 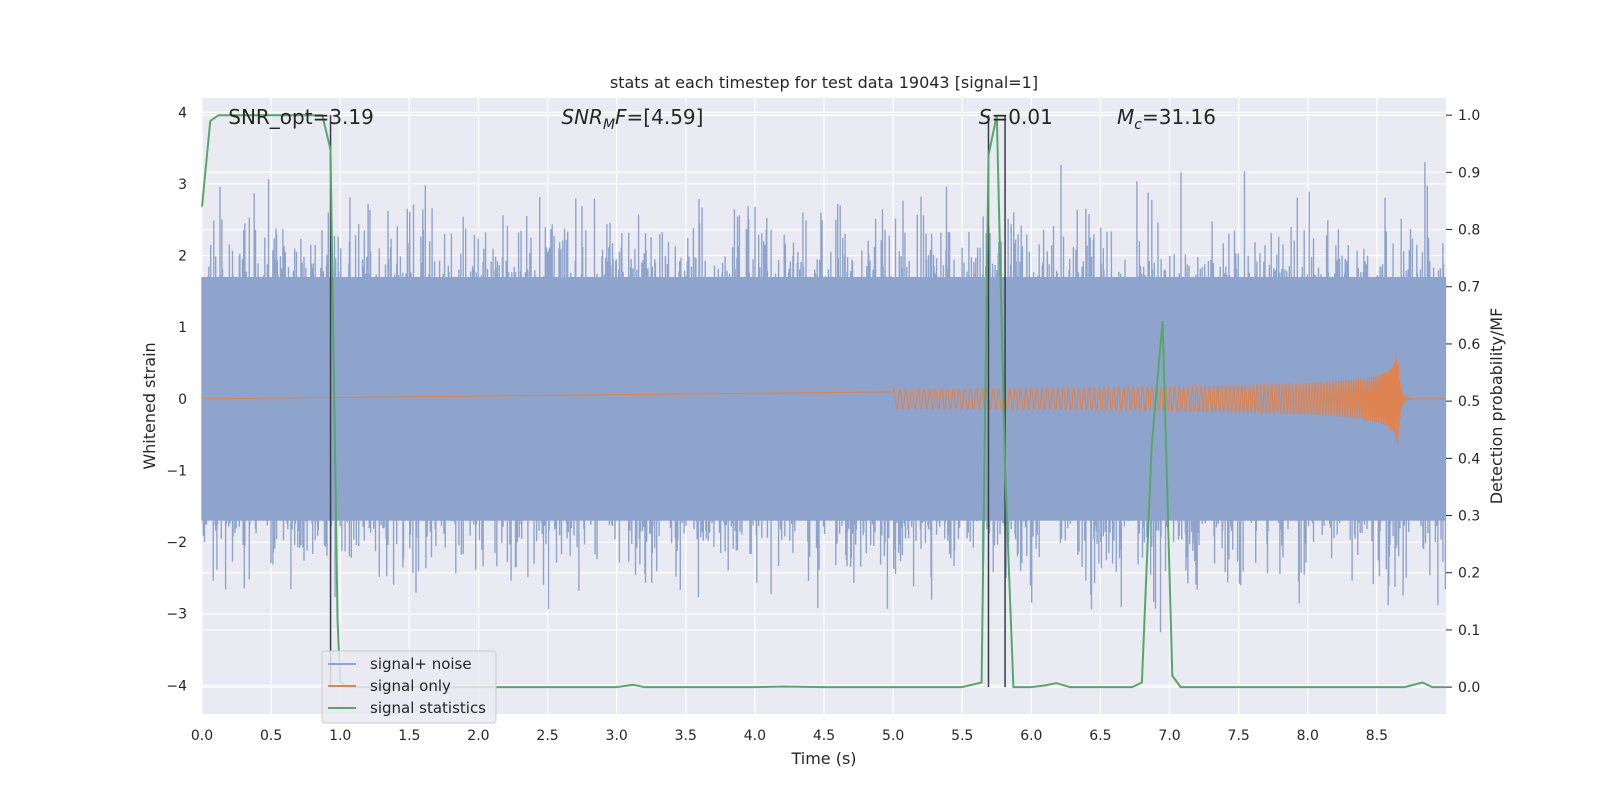 I want to click on y-axis-left-label: Whitened strain, so click(x=149, y=405).